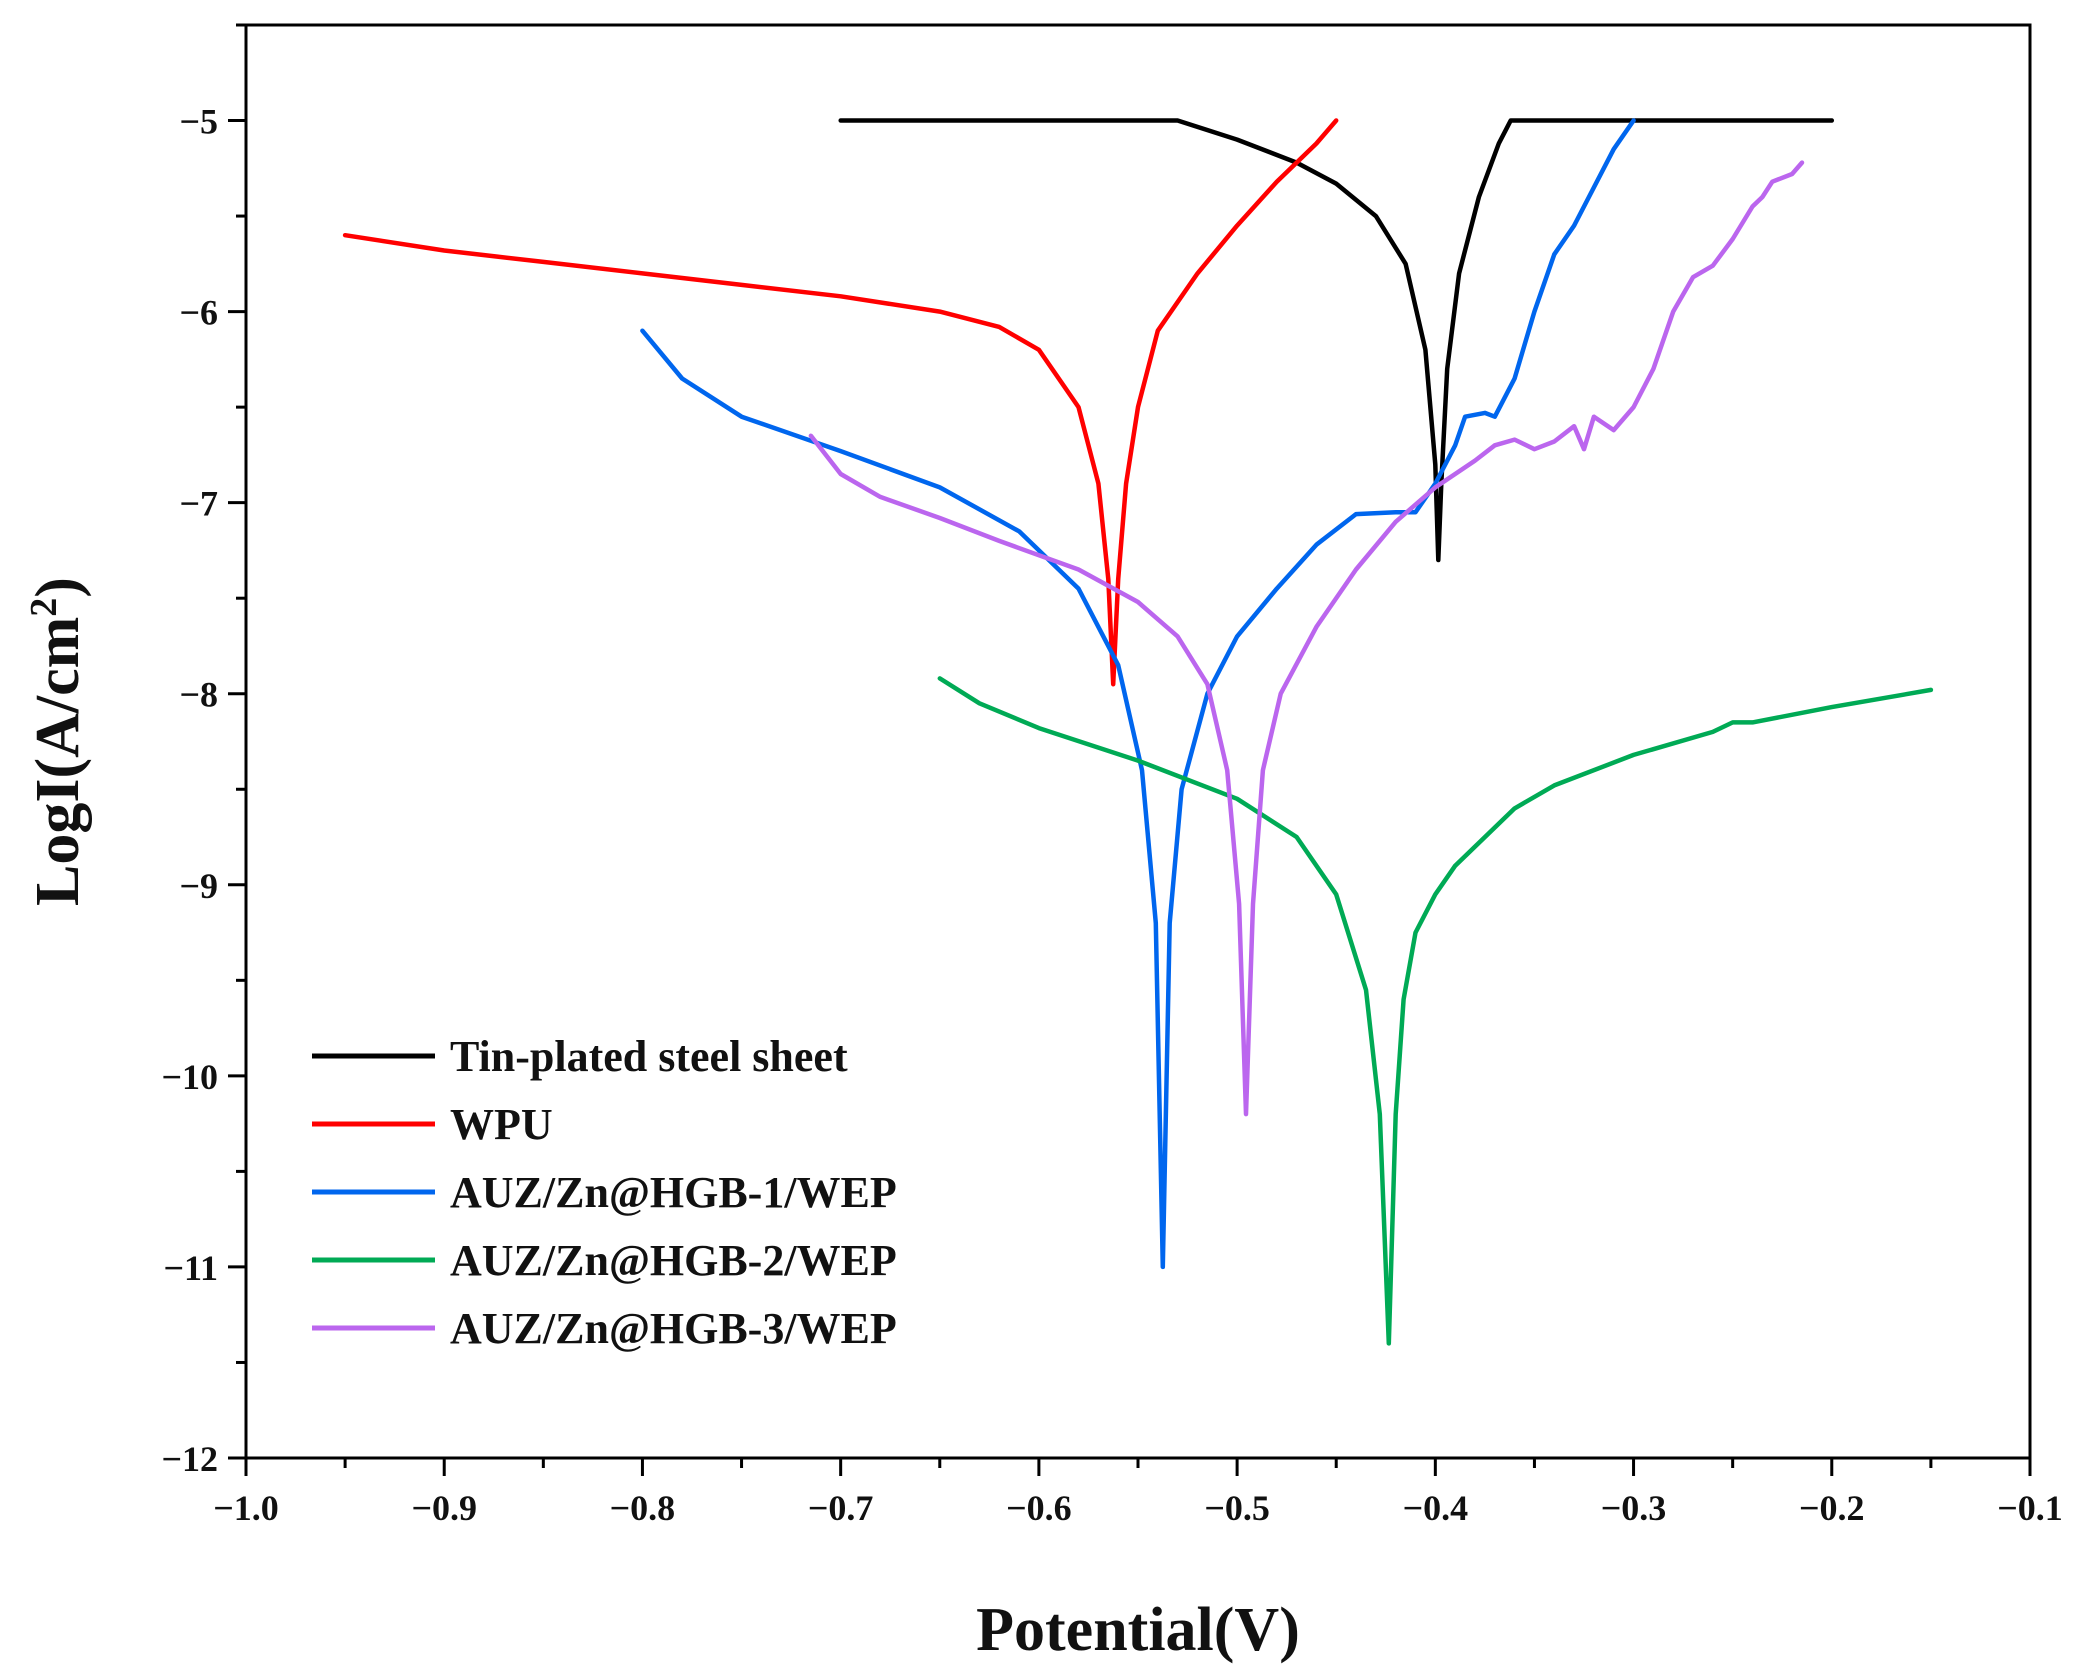  Describe the element at coordinates (58, 587) in the screenshot. I see `y-axis-title-close: )` at that location.